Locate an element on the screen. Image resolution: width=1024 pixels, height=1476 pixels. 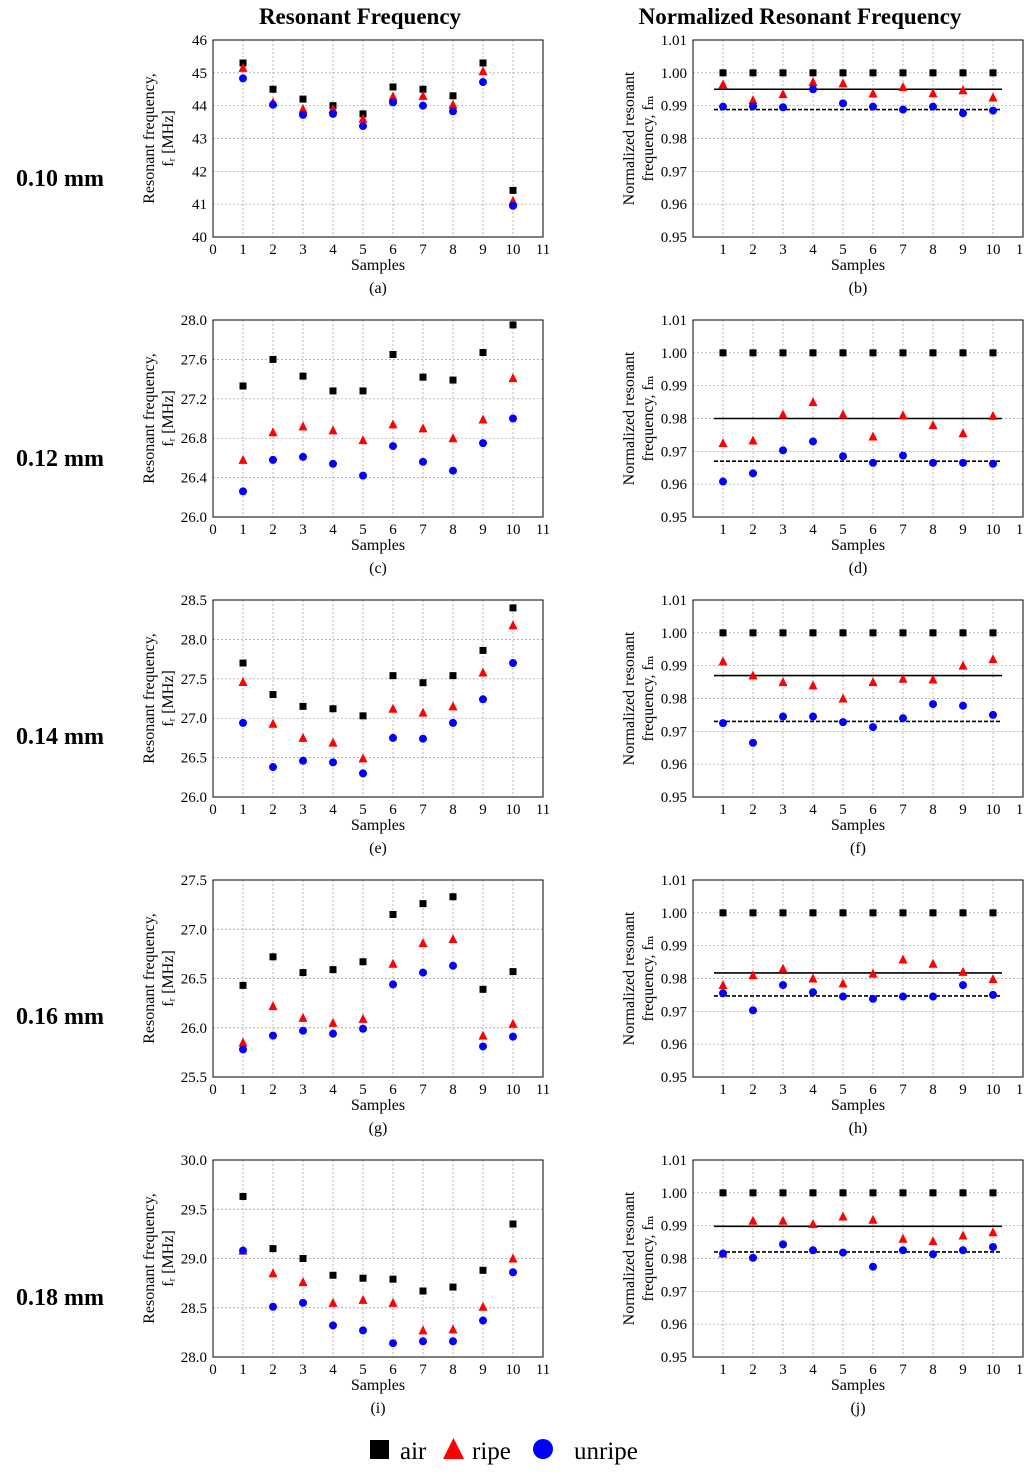
x-tick-label: 6 is located at coordinates (873, 530).